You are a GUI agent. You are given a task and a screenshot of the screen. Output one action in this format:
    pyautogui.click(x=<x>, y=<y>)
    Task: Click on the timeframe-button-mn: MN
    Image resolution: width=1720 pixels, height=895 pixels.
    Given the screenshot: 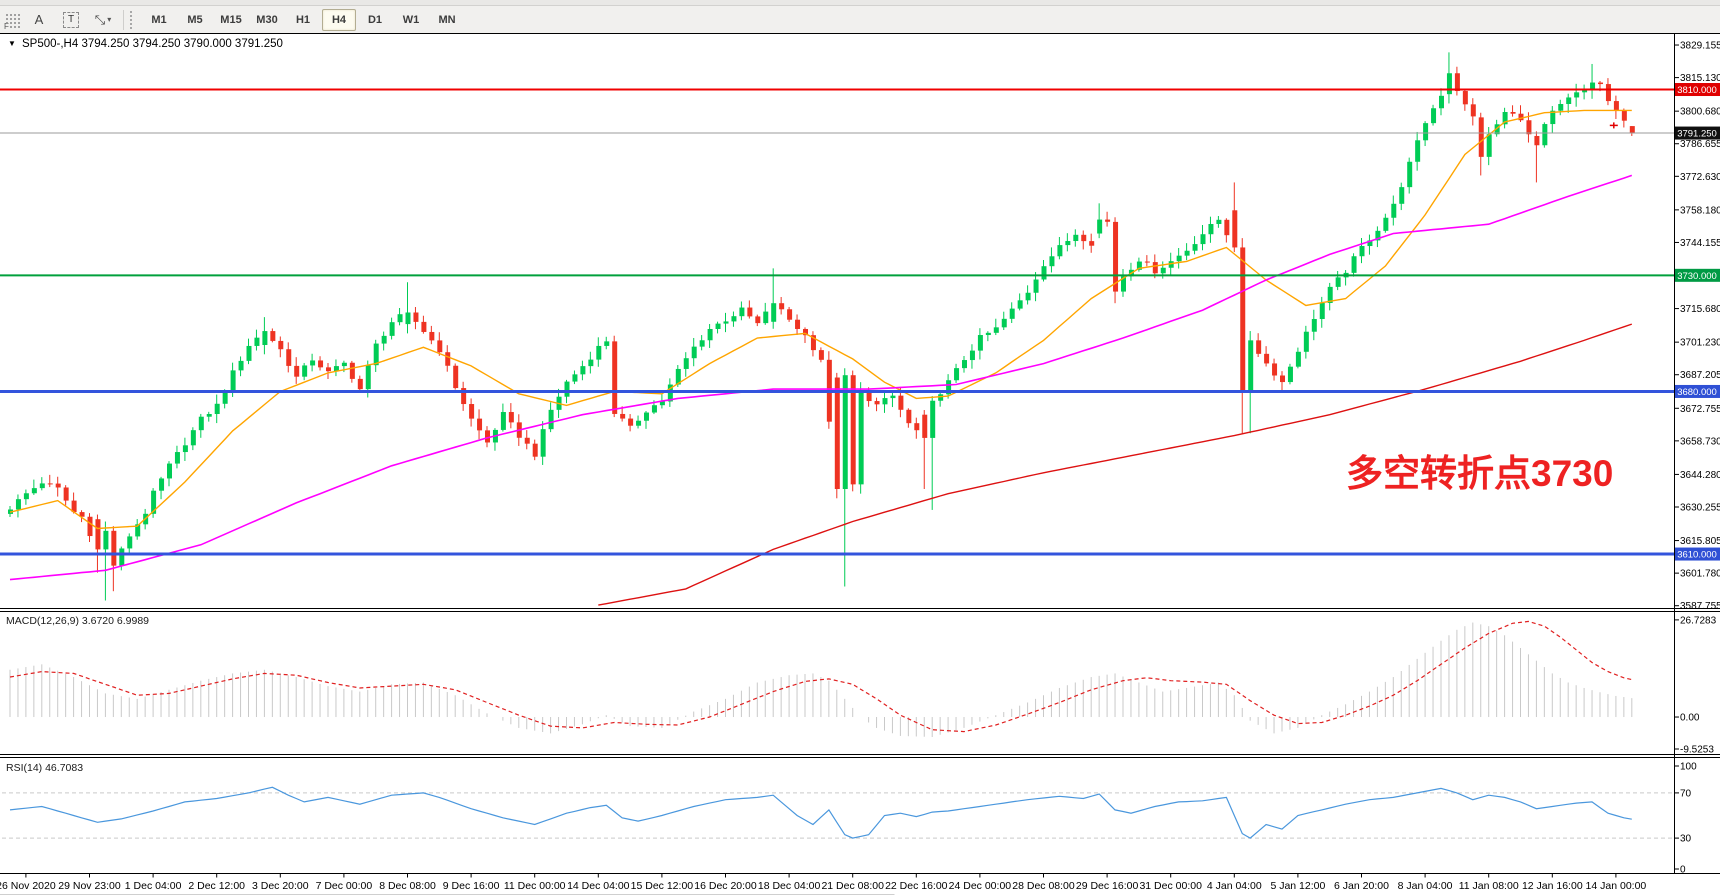 What is the action you would take?
    pyautogui.click(x=447, y=19)
    